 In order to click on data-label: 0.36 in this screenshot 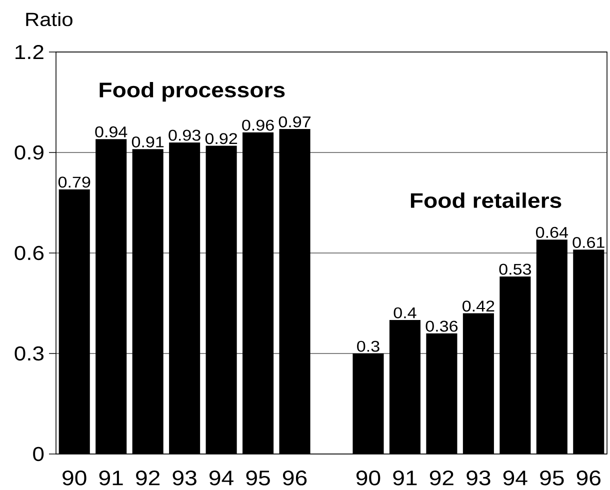, I will do `click(442, 326)`.